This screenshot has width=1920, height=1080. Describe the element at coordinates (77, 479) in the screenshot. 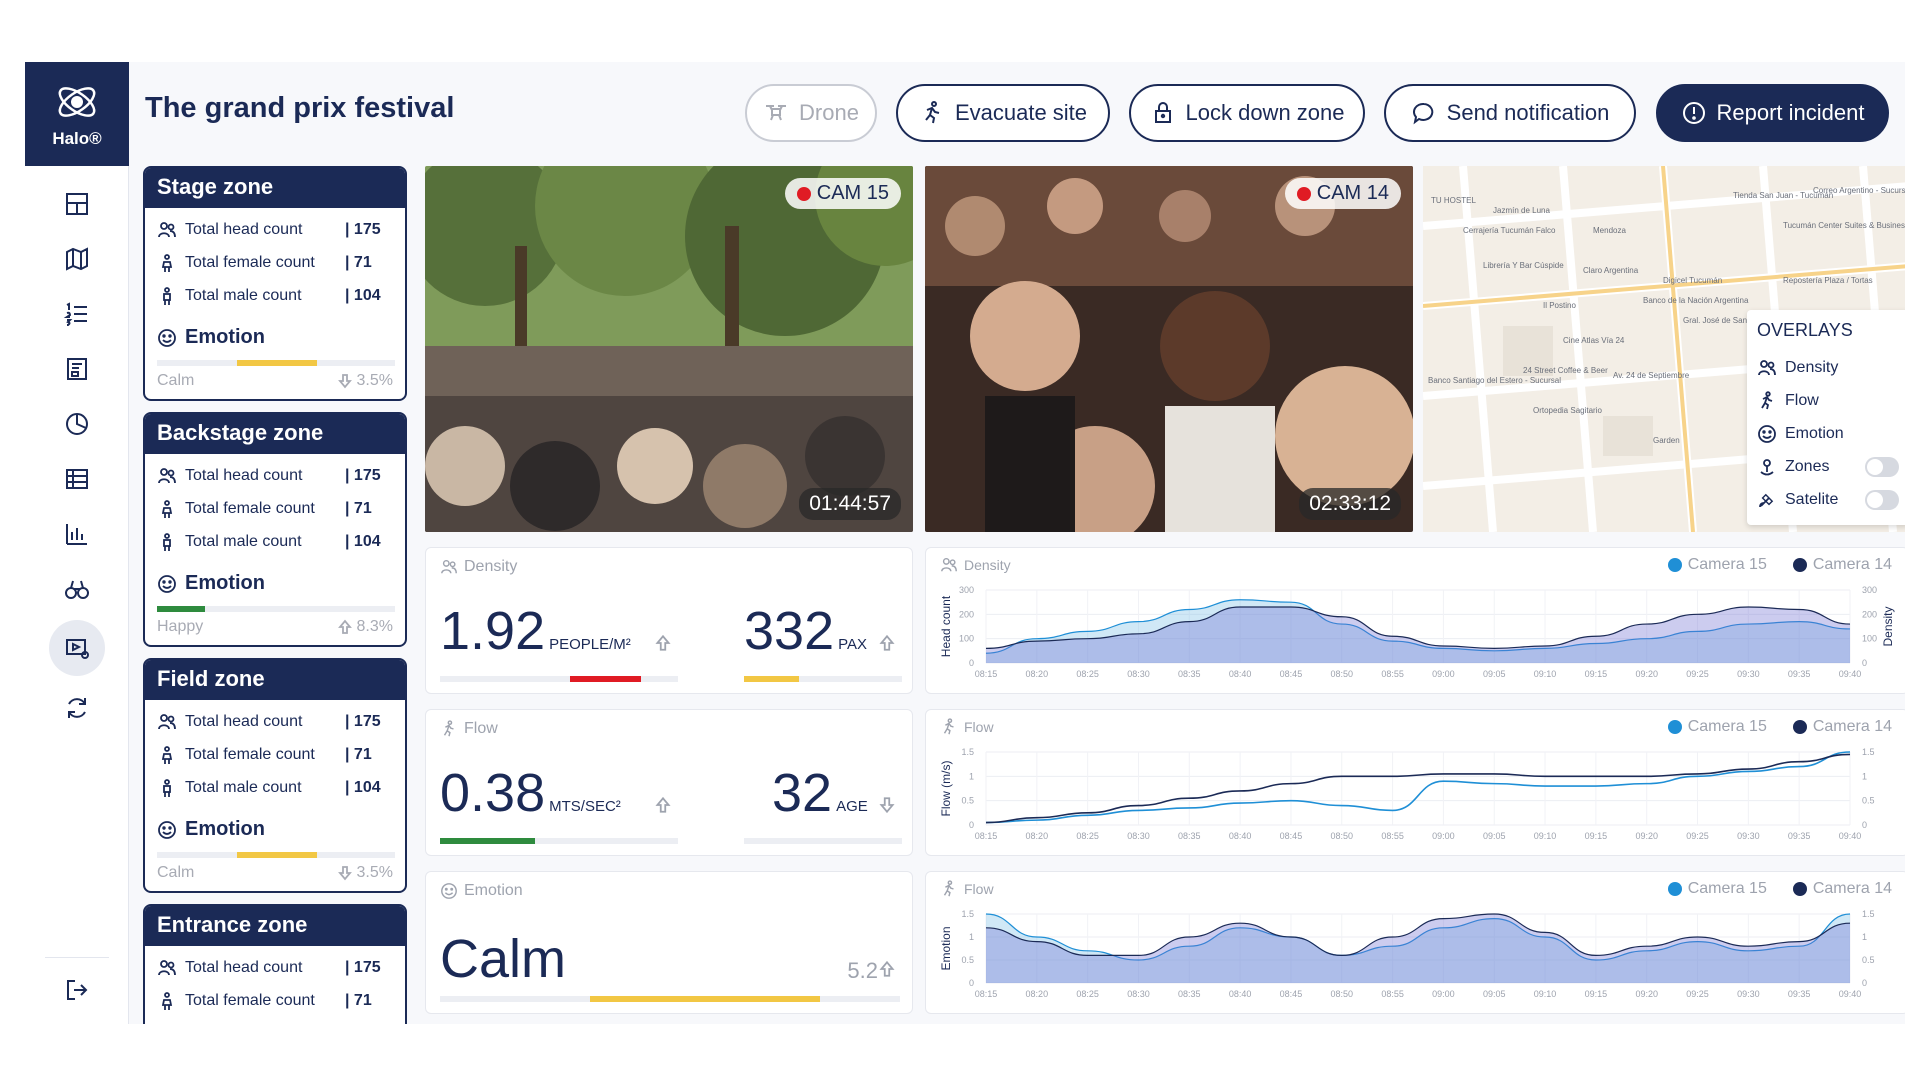

I see `nav-table` at that location.